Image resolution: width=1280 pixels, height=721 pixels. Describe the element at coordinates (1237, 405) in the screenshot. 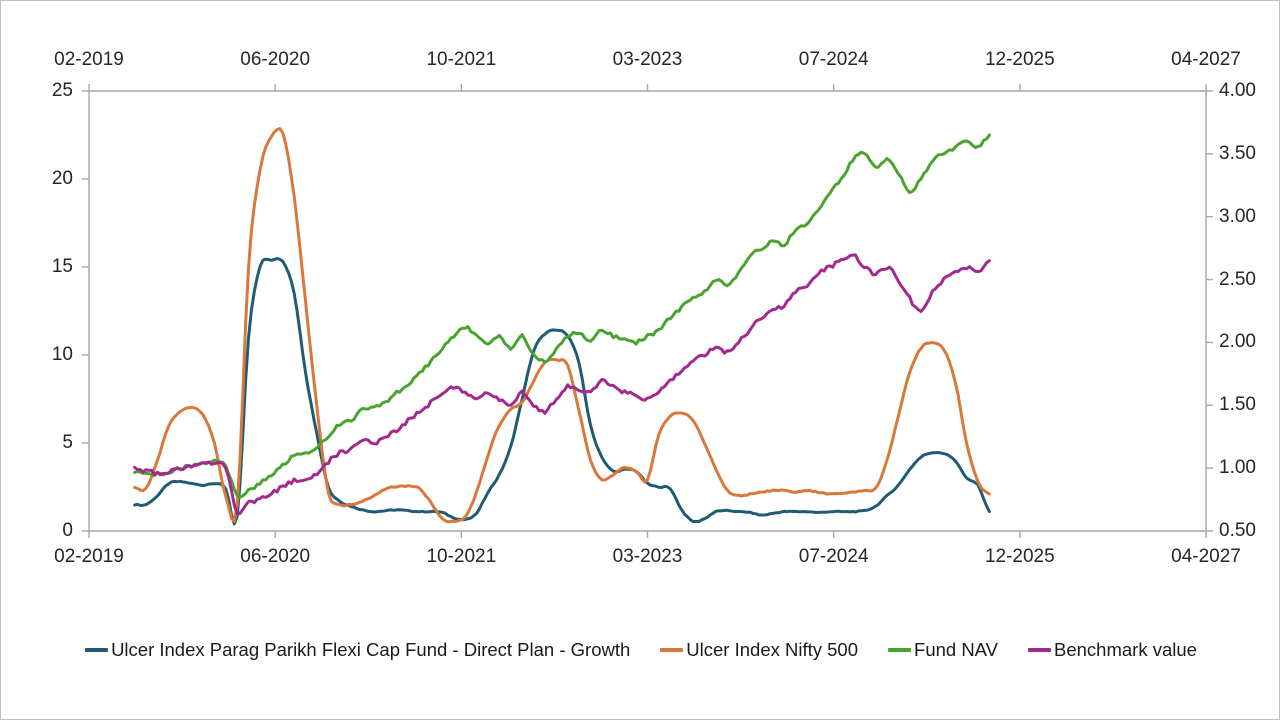

I see `y-right-label-2: 1.50` at that location.